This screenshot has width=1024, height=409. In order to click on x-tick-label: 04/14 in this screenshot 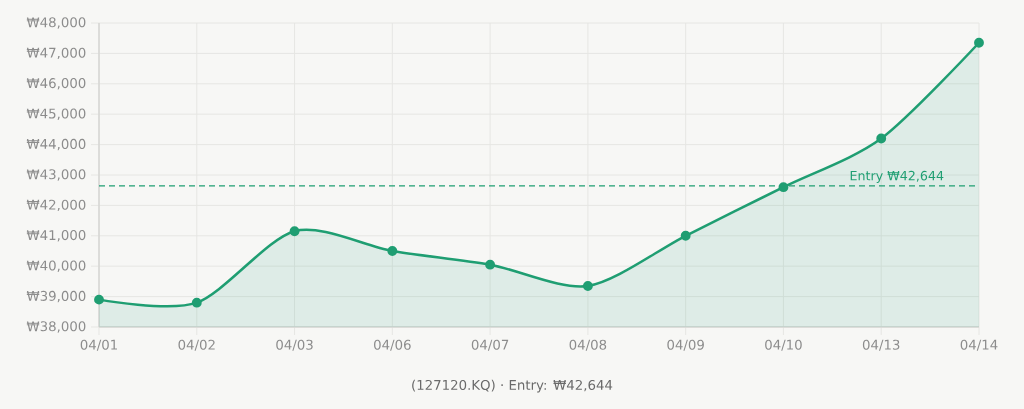, I will do `click(979, 345)`.